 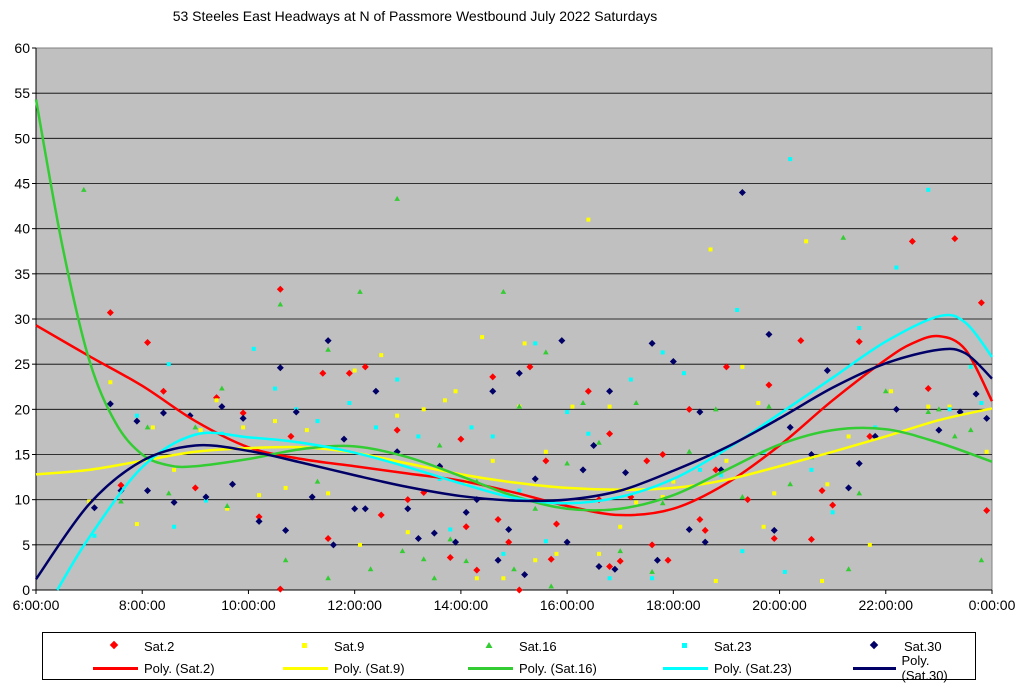 I want to click on legend-label-poly-sat2: Poly. (Sat.2), so click(x=179, y=668).